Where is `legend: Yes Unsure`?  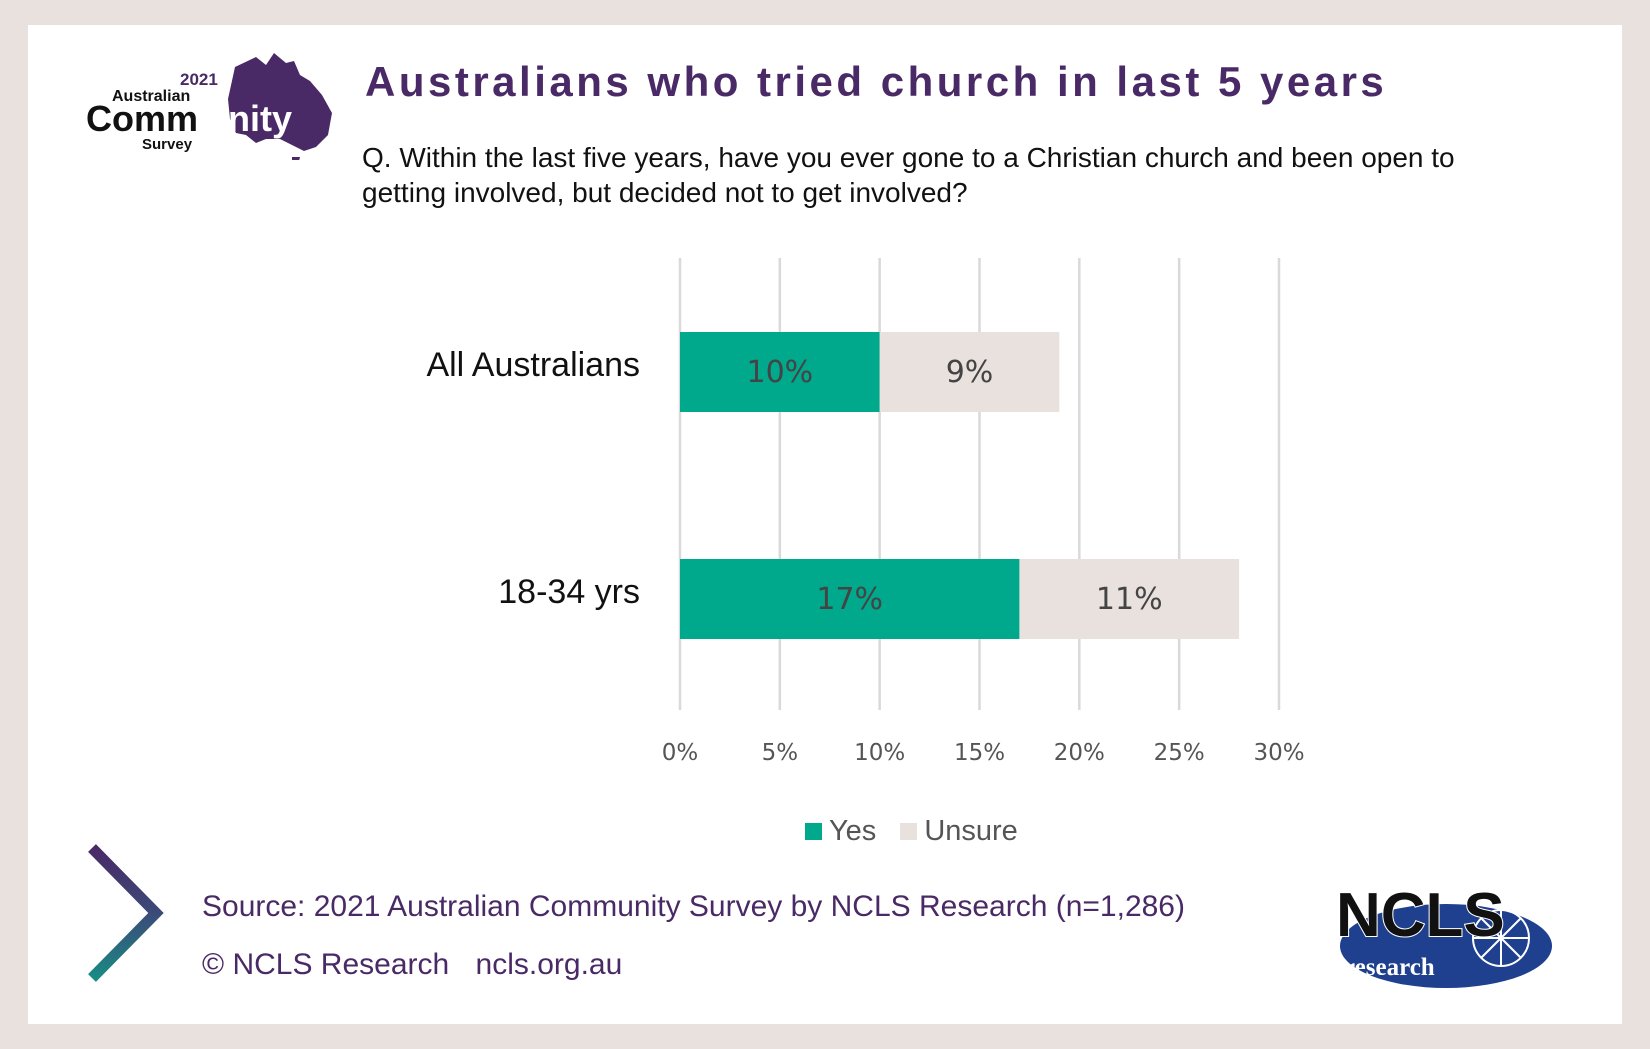 legend: Yes Unsure is located at coordinates (923, 831).